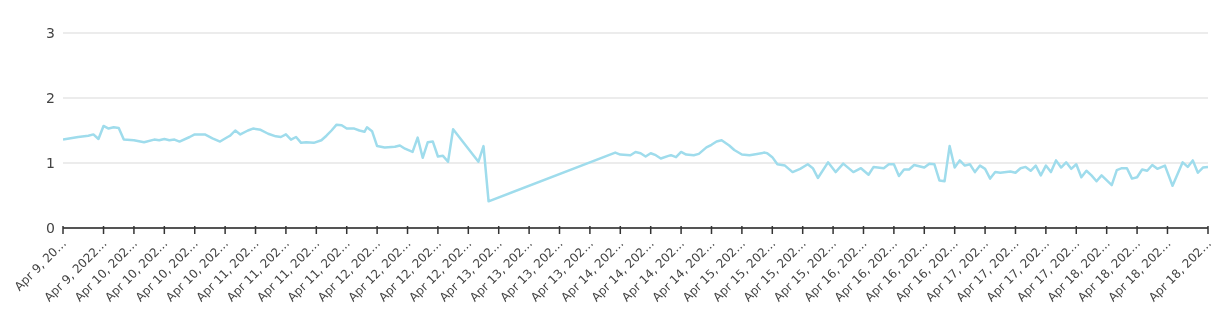  I want to click on y-tick-label: 0, so click(50, 227).